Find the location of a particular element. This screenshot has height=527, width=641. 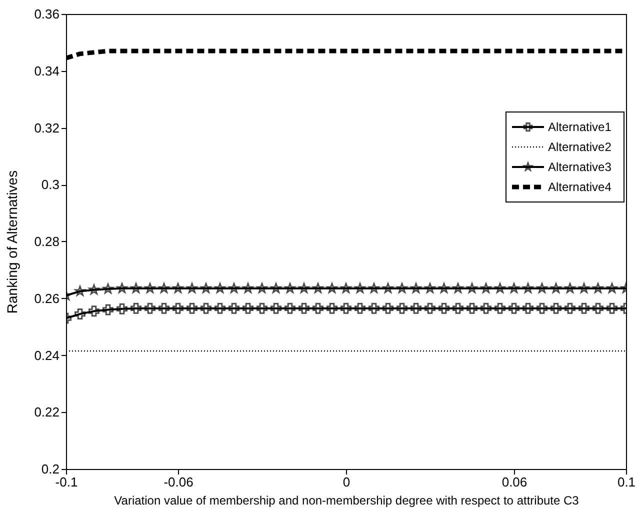

x-tick-label: 0 is located at coordinates (346, 482).